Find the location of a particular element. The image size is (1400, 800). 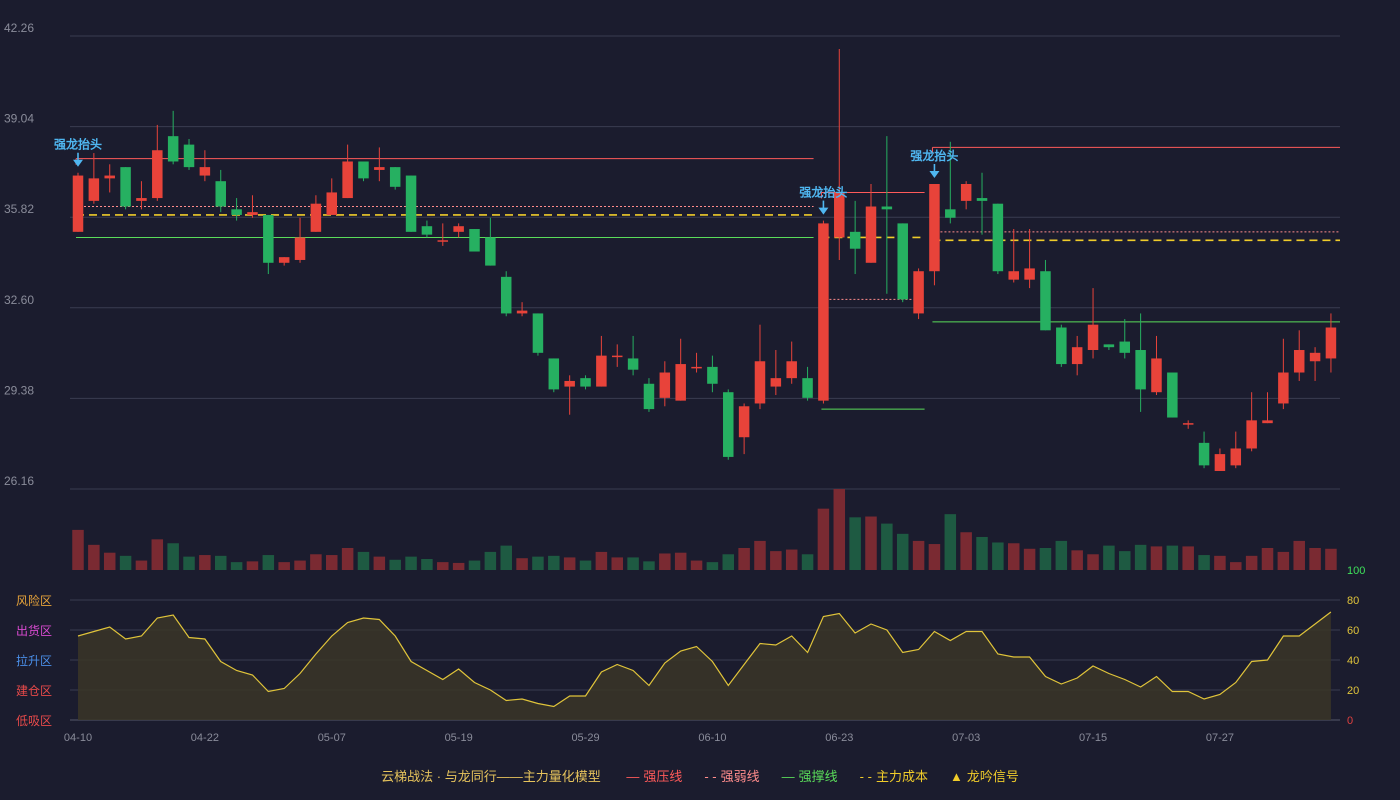

x-tick-label: 04-22 is located at coordinates (205, 738).